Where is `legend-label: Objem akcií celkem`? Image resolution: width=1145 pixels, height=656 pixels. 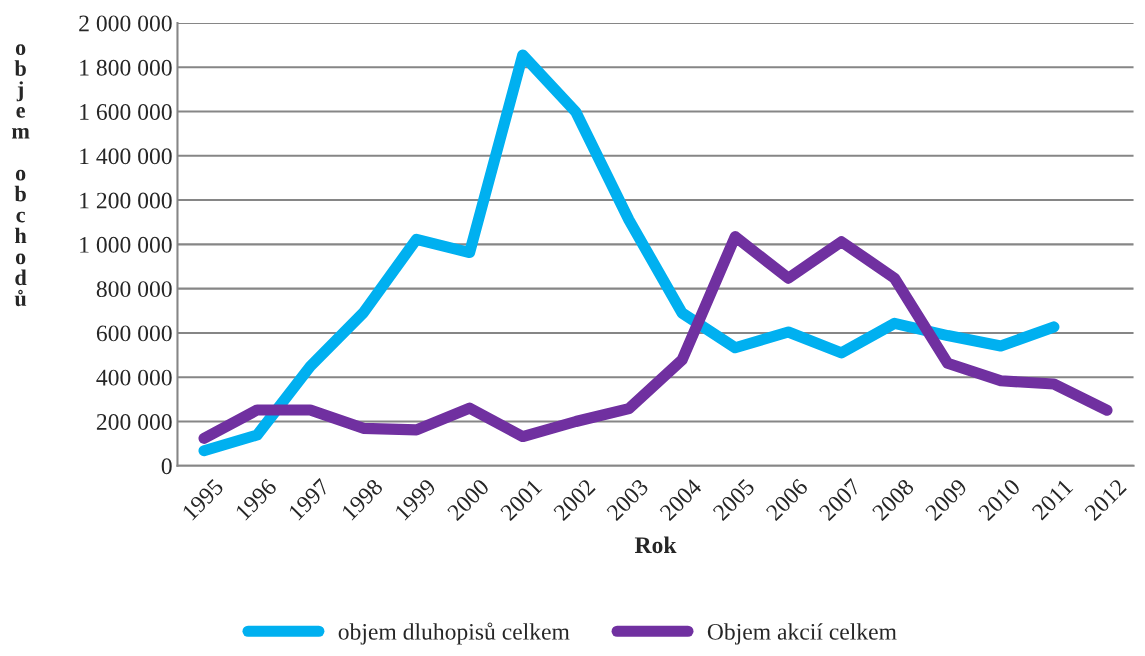
legend-label: Objem akcií celkem is located at coordinates (802, 634).